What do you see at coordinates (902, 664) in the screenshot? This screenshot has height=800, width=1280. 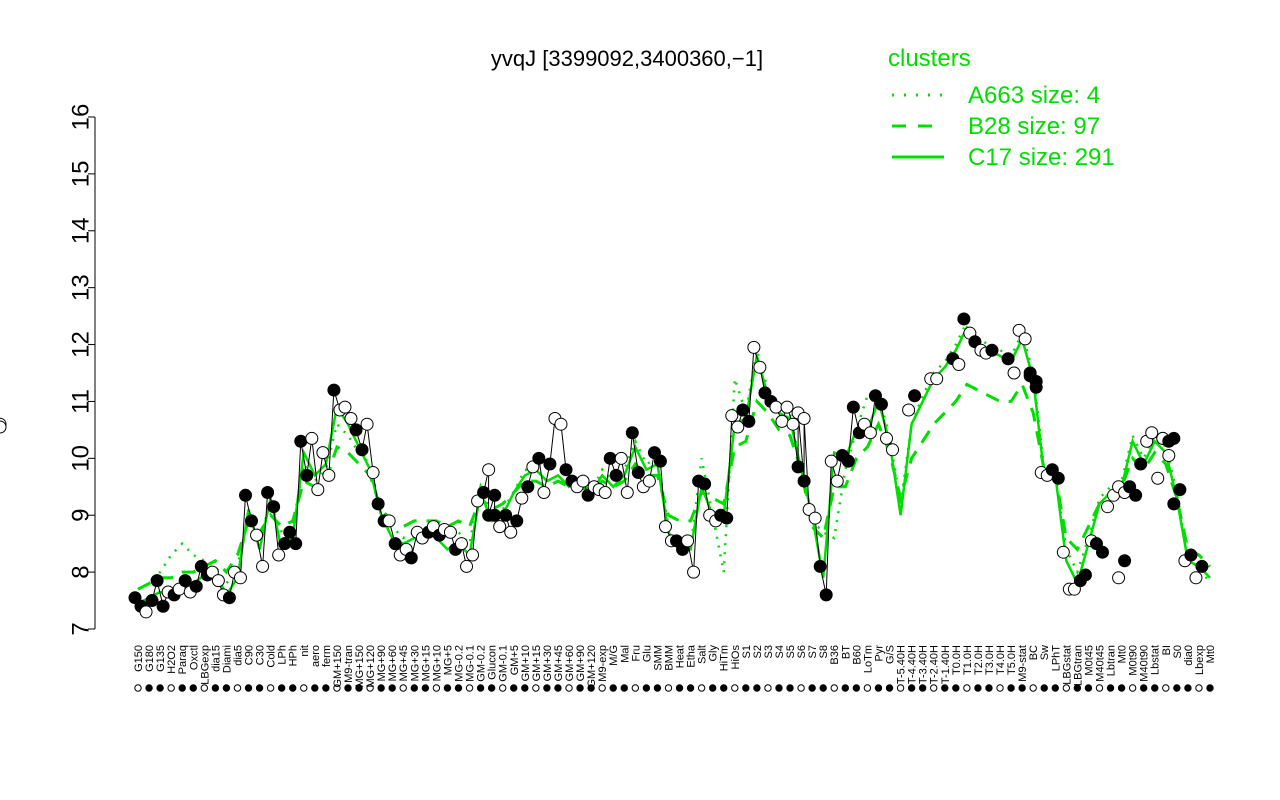 I see `x-tick-label: T-5.40H` at bounding box center [902, 664].